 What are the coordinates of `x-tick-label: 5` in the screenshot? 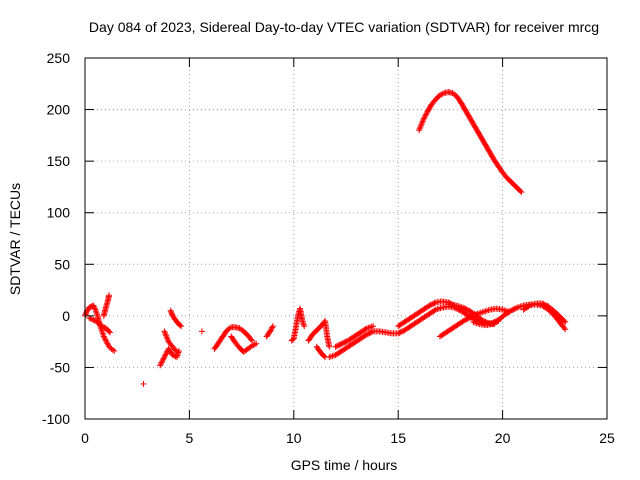 It's located at (190, 438).